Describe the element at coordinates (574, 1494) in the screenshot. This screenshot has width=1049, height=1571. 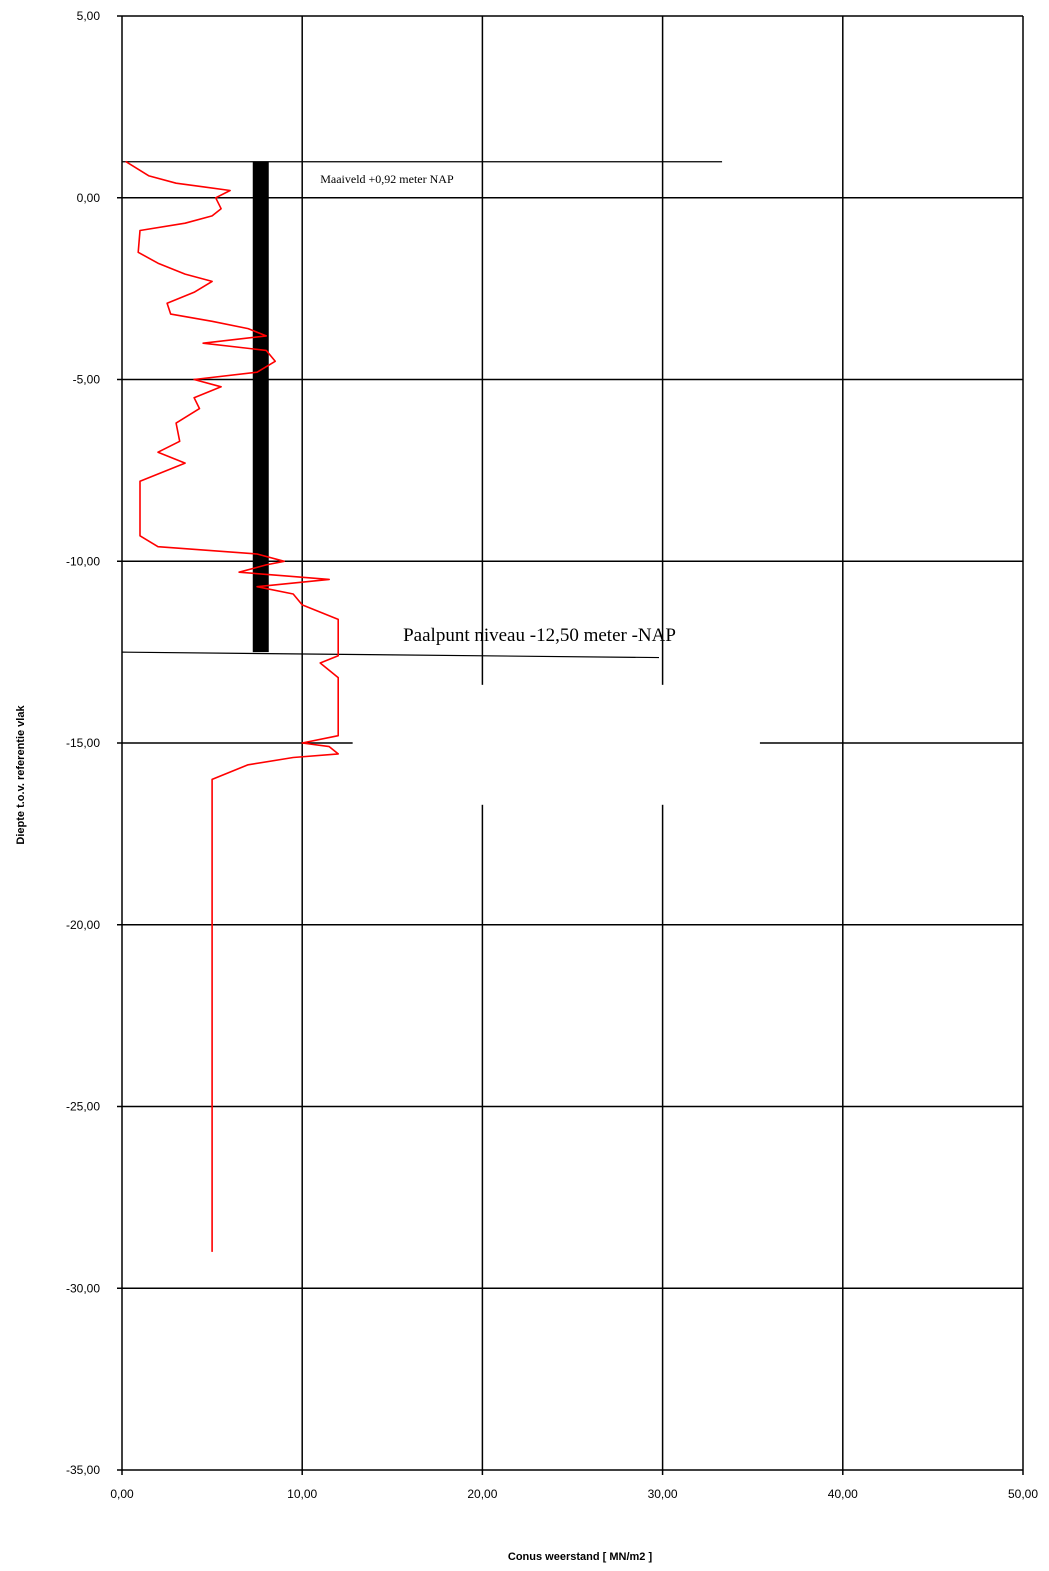
I see `x-tick-labels: 0,00 10,00 20,00 30,00 40,00 50,00` at that location.